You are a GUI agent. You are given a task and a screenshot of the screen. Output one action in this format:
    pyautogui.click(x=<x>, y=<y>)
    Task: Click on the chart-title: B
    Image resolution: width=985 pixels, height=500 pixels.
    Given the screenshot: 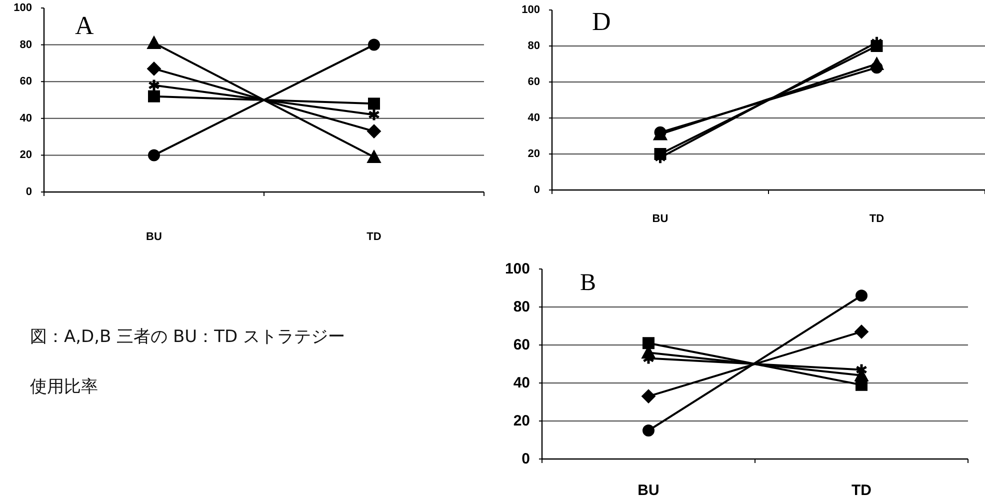 What is the action you would take?
    pyautogui.click(x=588, y=283)
    